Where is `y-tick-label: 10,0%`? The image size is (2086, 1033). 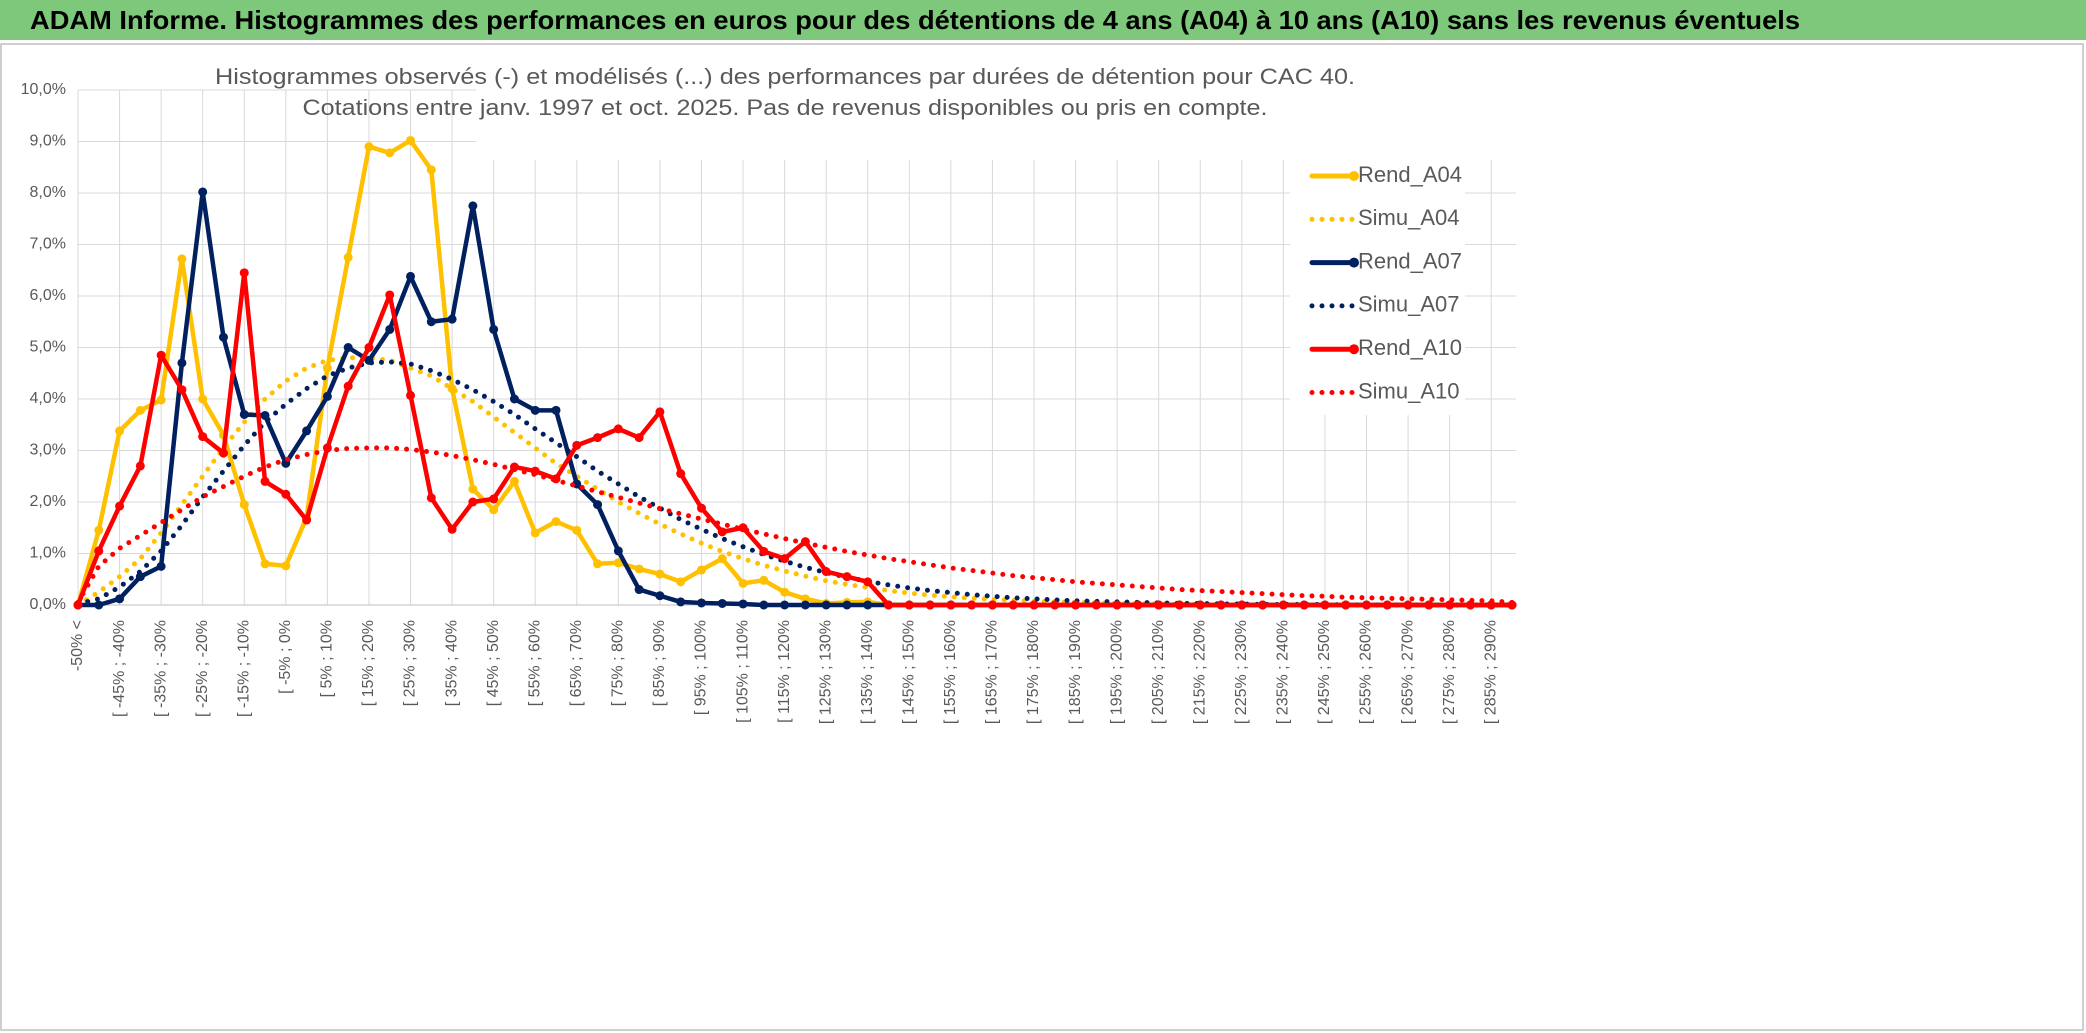 y-tick-label: 10,0% is located at coordinates (43, 89).